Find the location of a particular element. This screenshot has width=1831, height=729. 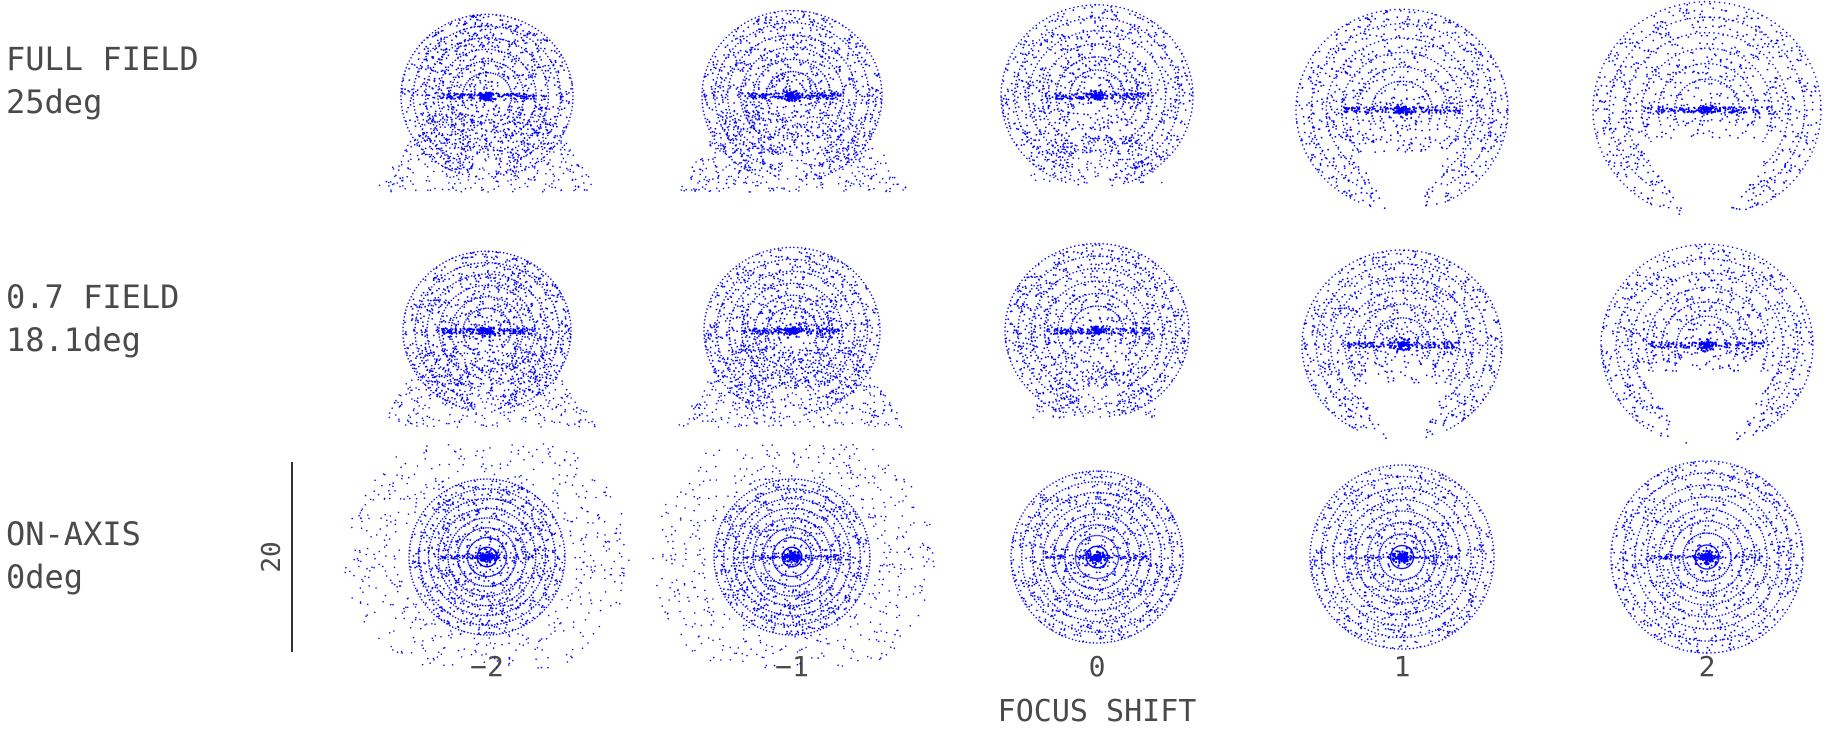

spot-diagram-full-focus-m2 is located at coordinates (485, 103).